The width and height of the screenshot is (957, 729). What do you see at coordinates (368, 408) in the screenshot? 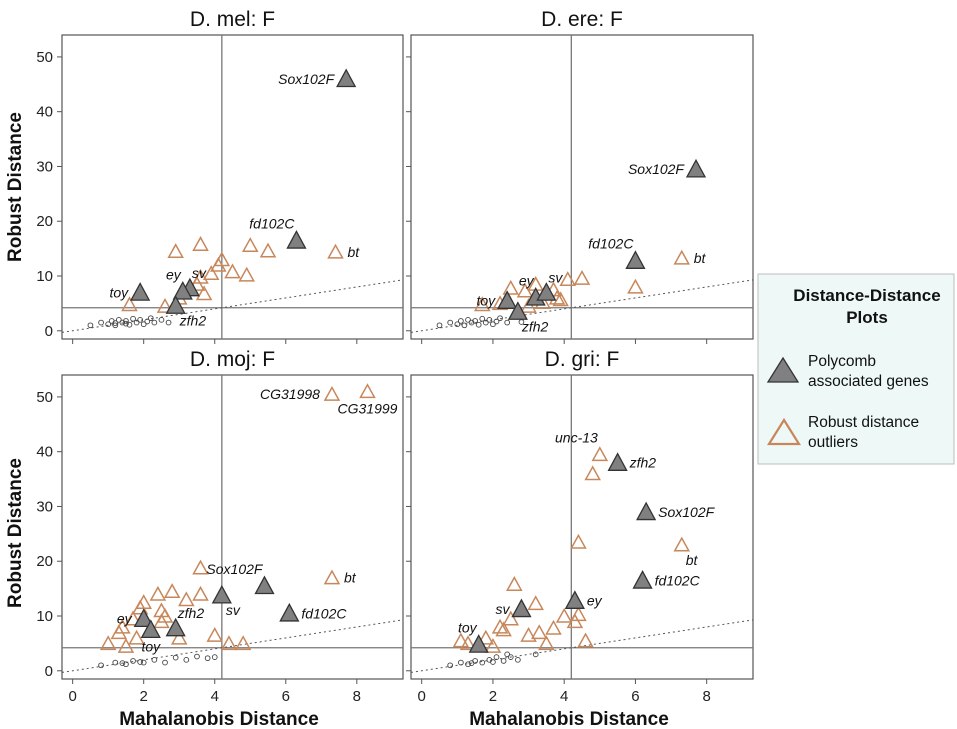
I see `gene-label: CG31999` at bounding box center [368, 408].